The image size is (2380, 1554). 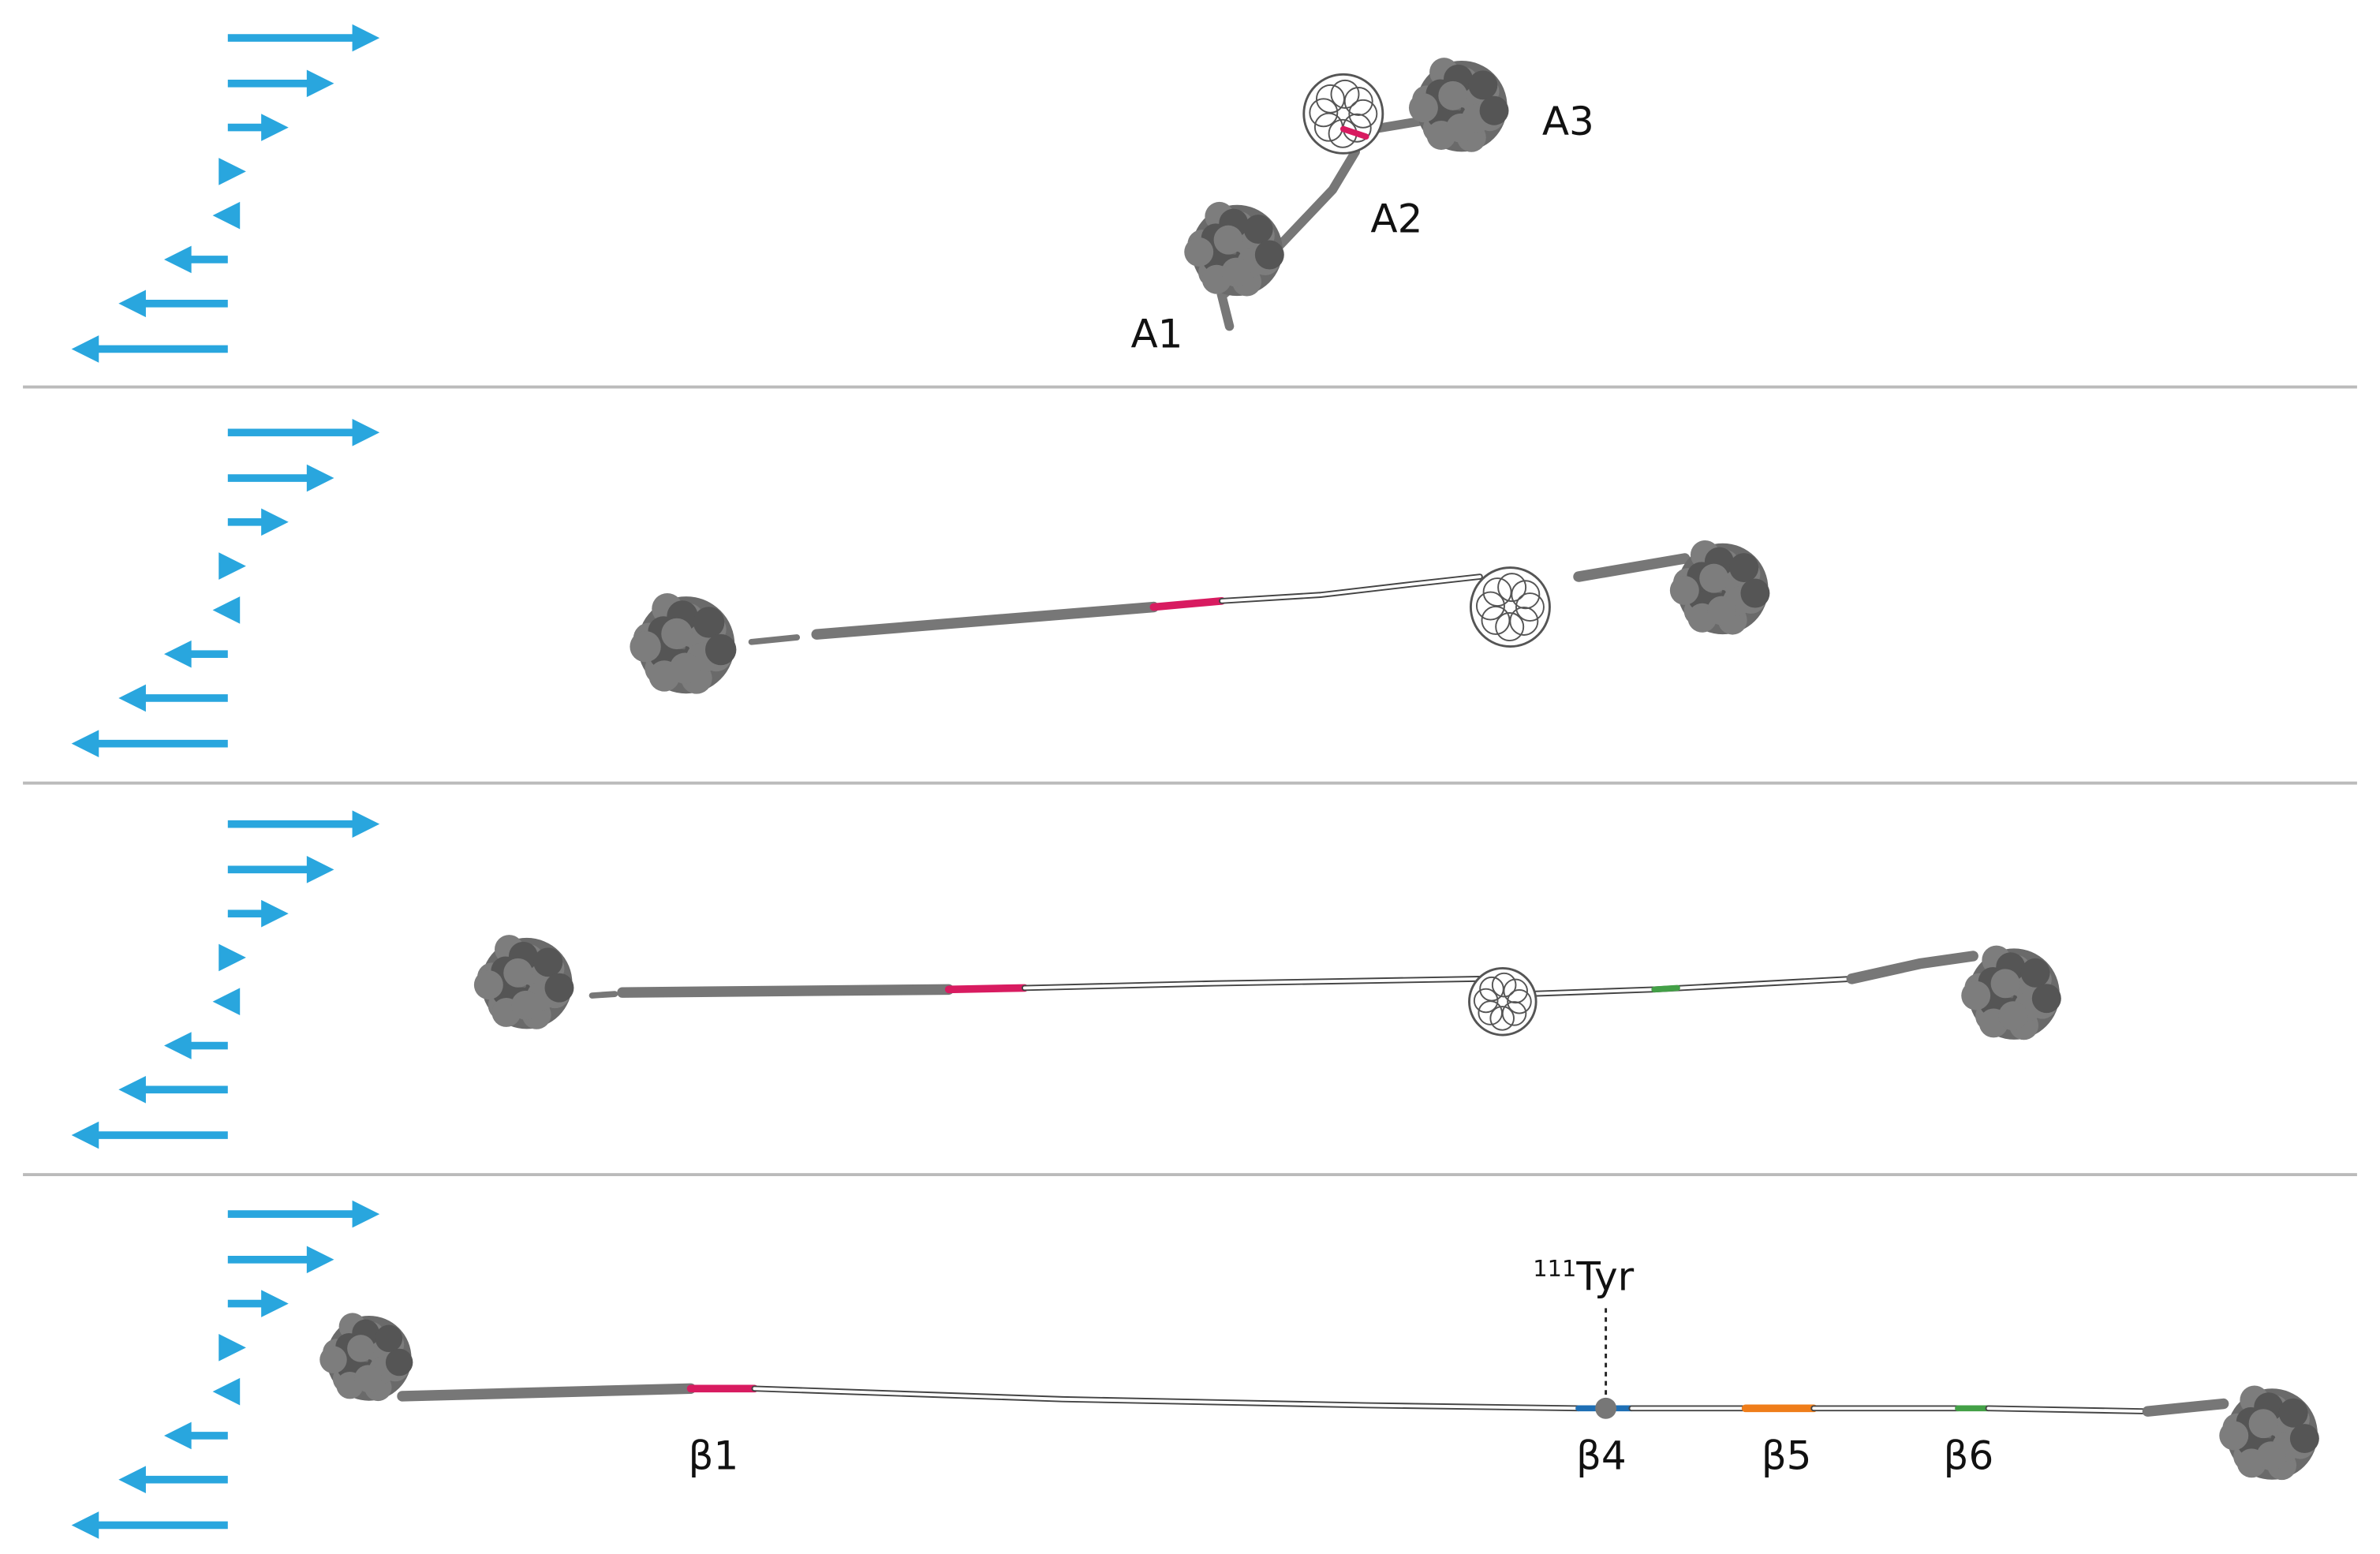 I want to click on strand-label: β4, so click(x=1601, y=1456).